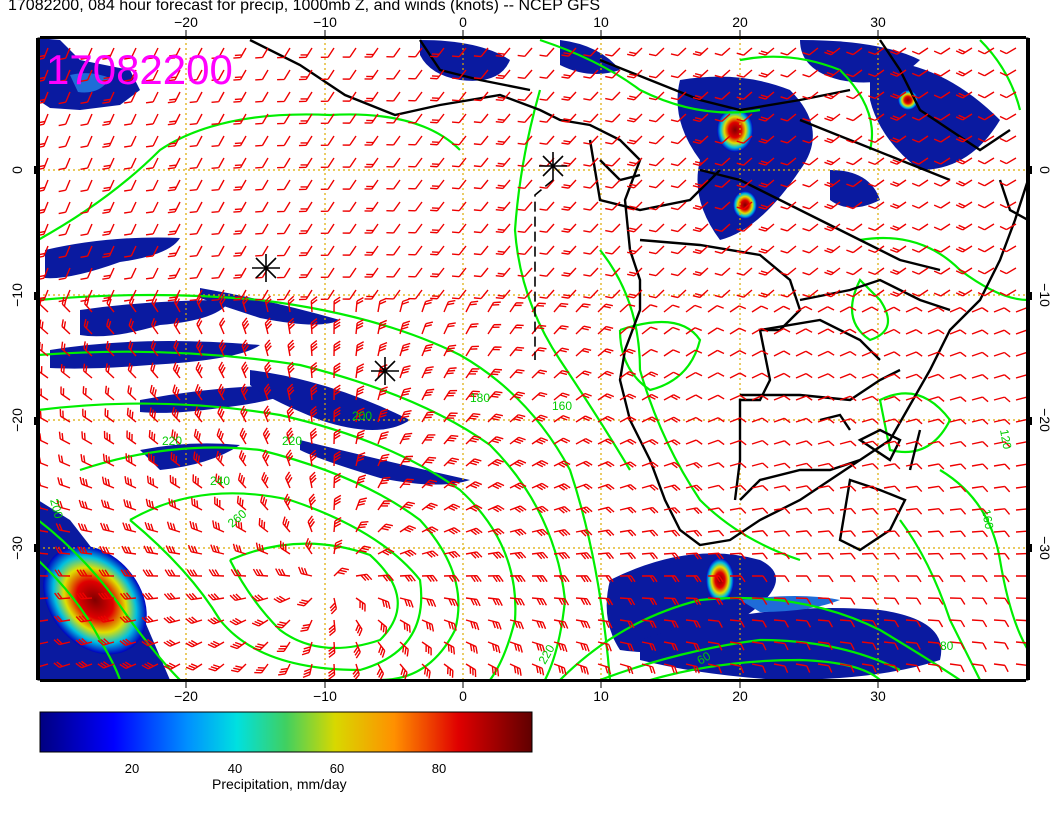  What do you see at coordinates (878, 22) in the screenshot?
I see `lon-label: 30` at bounding box center [878, 22].